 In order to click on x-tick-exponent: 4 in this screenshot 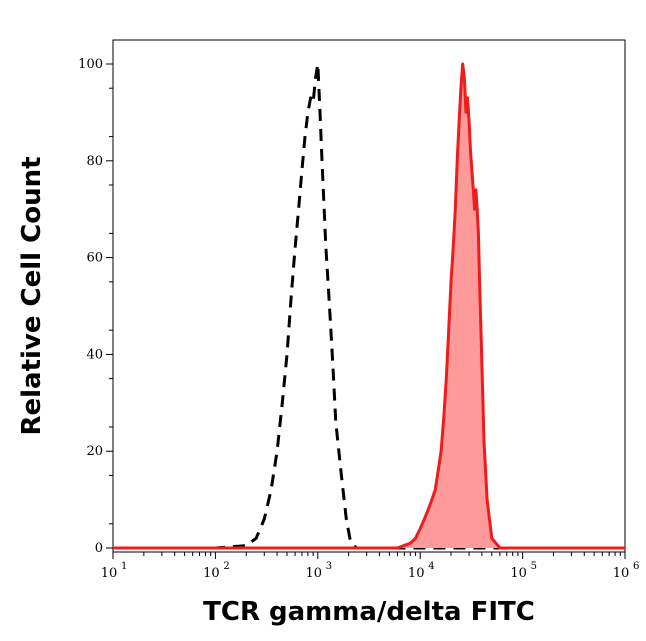, I will do `click(431, 566)`.